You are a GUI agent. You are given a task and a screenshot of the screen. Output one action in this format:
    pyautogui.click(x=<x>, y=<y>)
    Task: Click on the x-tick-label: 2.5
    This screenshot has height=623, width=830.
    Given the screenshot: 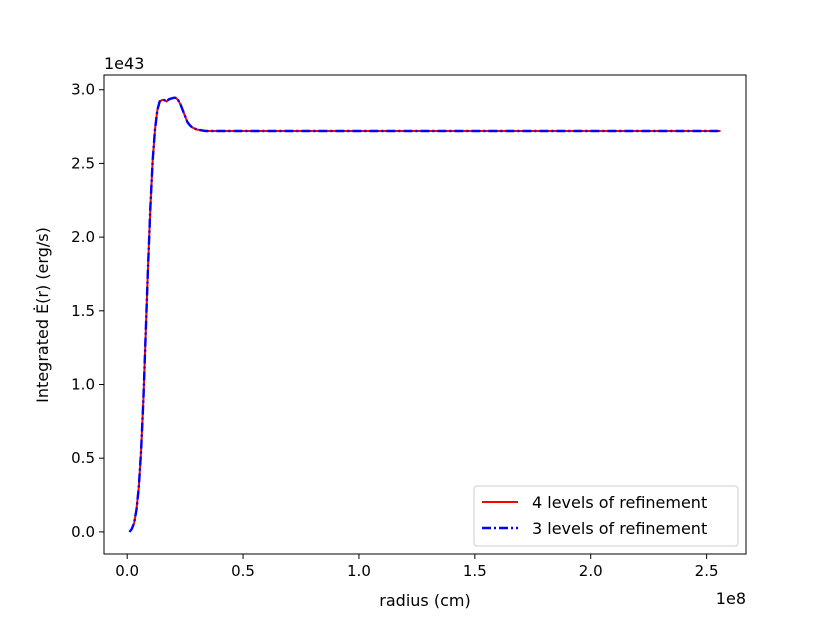 What is the action you would take?
    pyautogui.click(x=707, y=571)
    